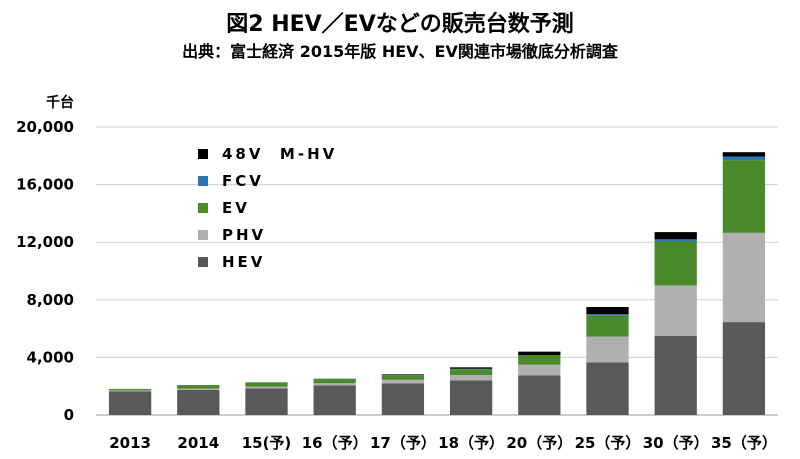 This screenshot has height=459, width=800. Describe the element at coordinates (60, 103) in the screenshot. I see `y-axis-unit-label: 千台` at that location.